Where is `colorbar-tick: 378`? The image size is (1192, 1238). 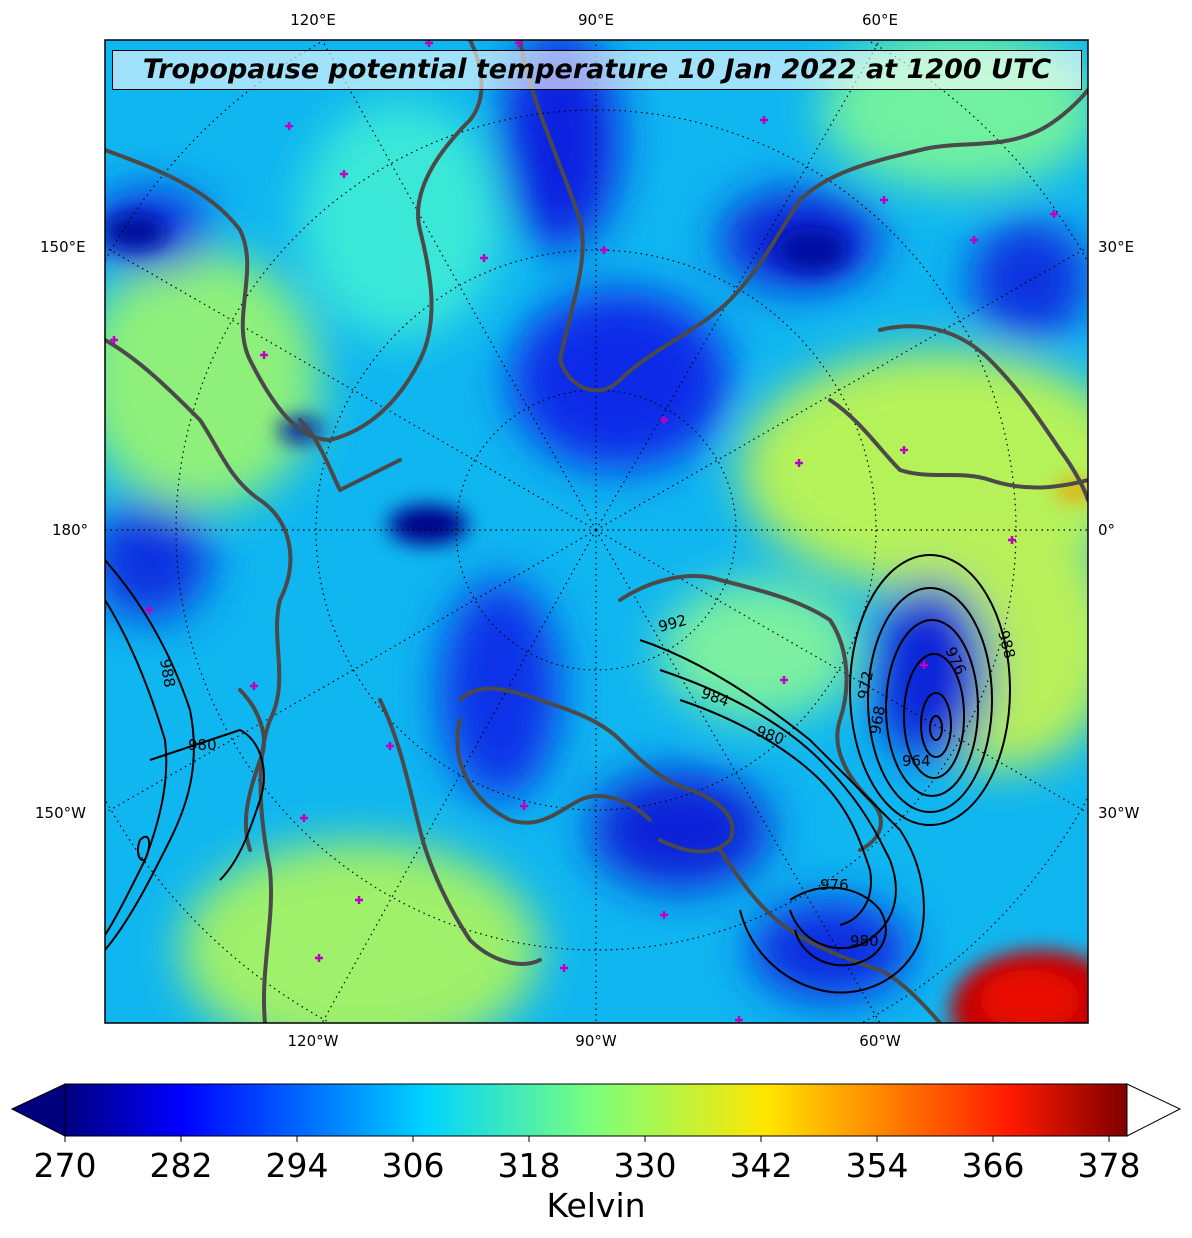
colorbar-tick: 378 is located at coordinates (1109, 1165).